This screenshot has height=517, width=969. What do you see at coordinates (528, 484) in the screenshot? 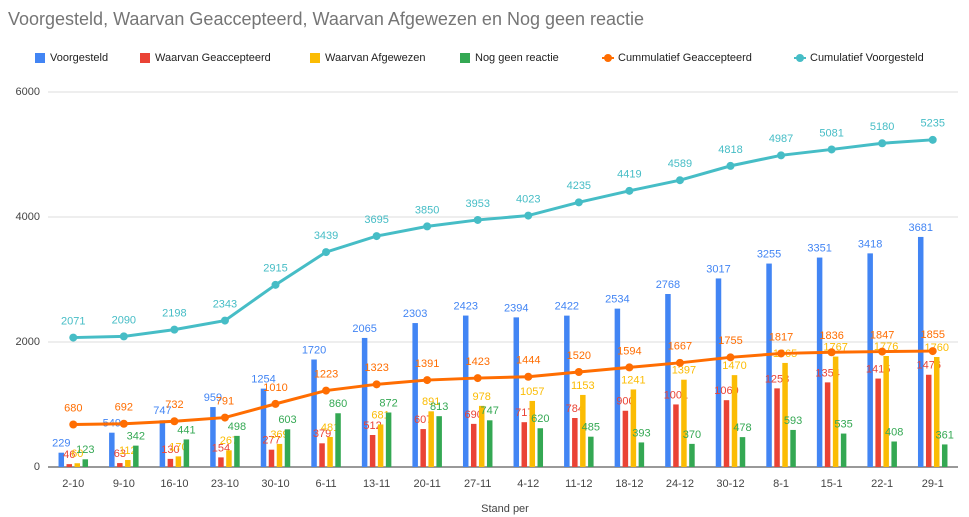
I see `x-tick-label: 4-12` at bounding box center [528, 484].